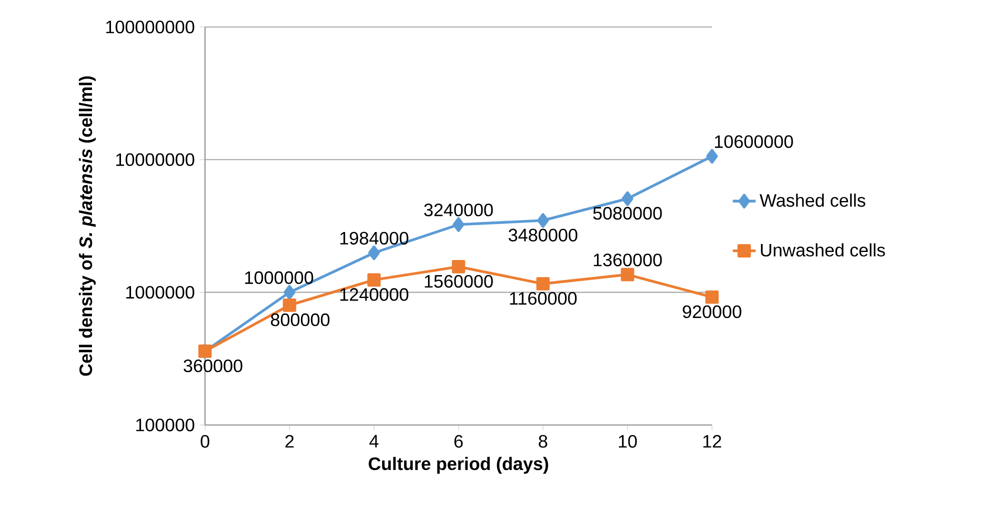 This screenshot has height=513, width=994. Describe the element at coordinates (373, 441) in the screenshot. I see `x-tick-label: 4` at that location.